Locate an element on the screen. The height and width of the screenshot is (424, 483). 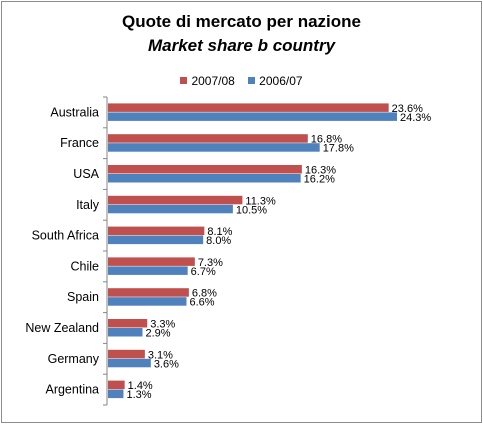
category-label: Germany is located at coordinates (74, 359).